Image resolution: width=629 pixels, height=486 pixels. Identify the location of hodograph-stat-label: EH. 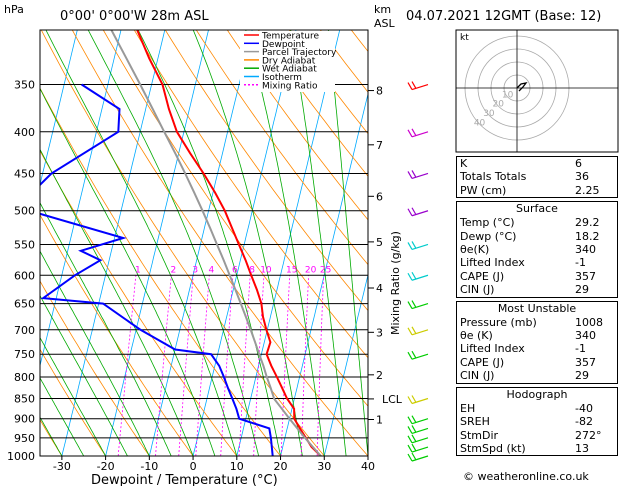
(468, 408).